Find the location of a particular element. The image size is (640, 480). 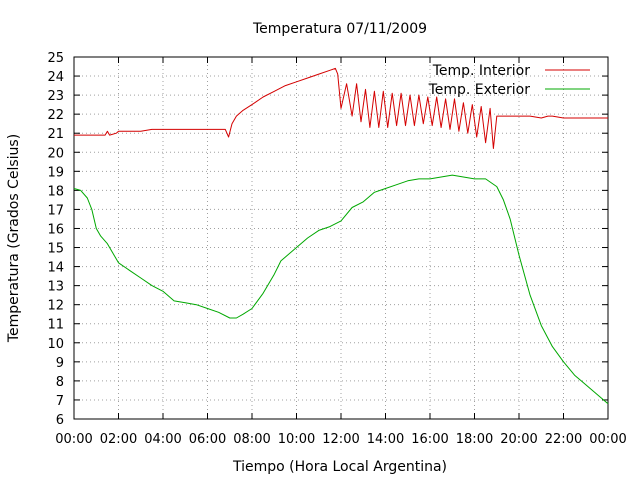

y-tick-label: 15 is located at coordinates (55, 249).